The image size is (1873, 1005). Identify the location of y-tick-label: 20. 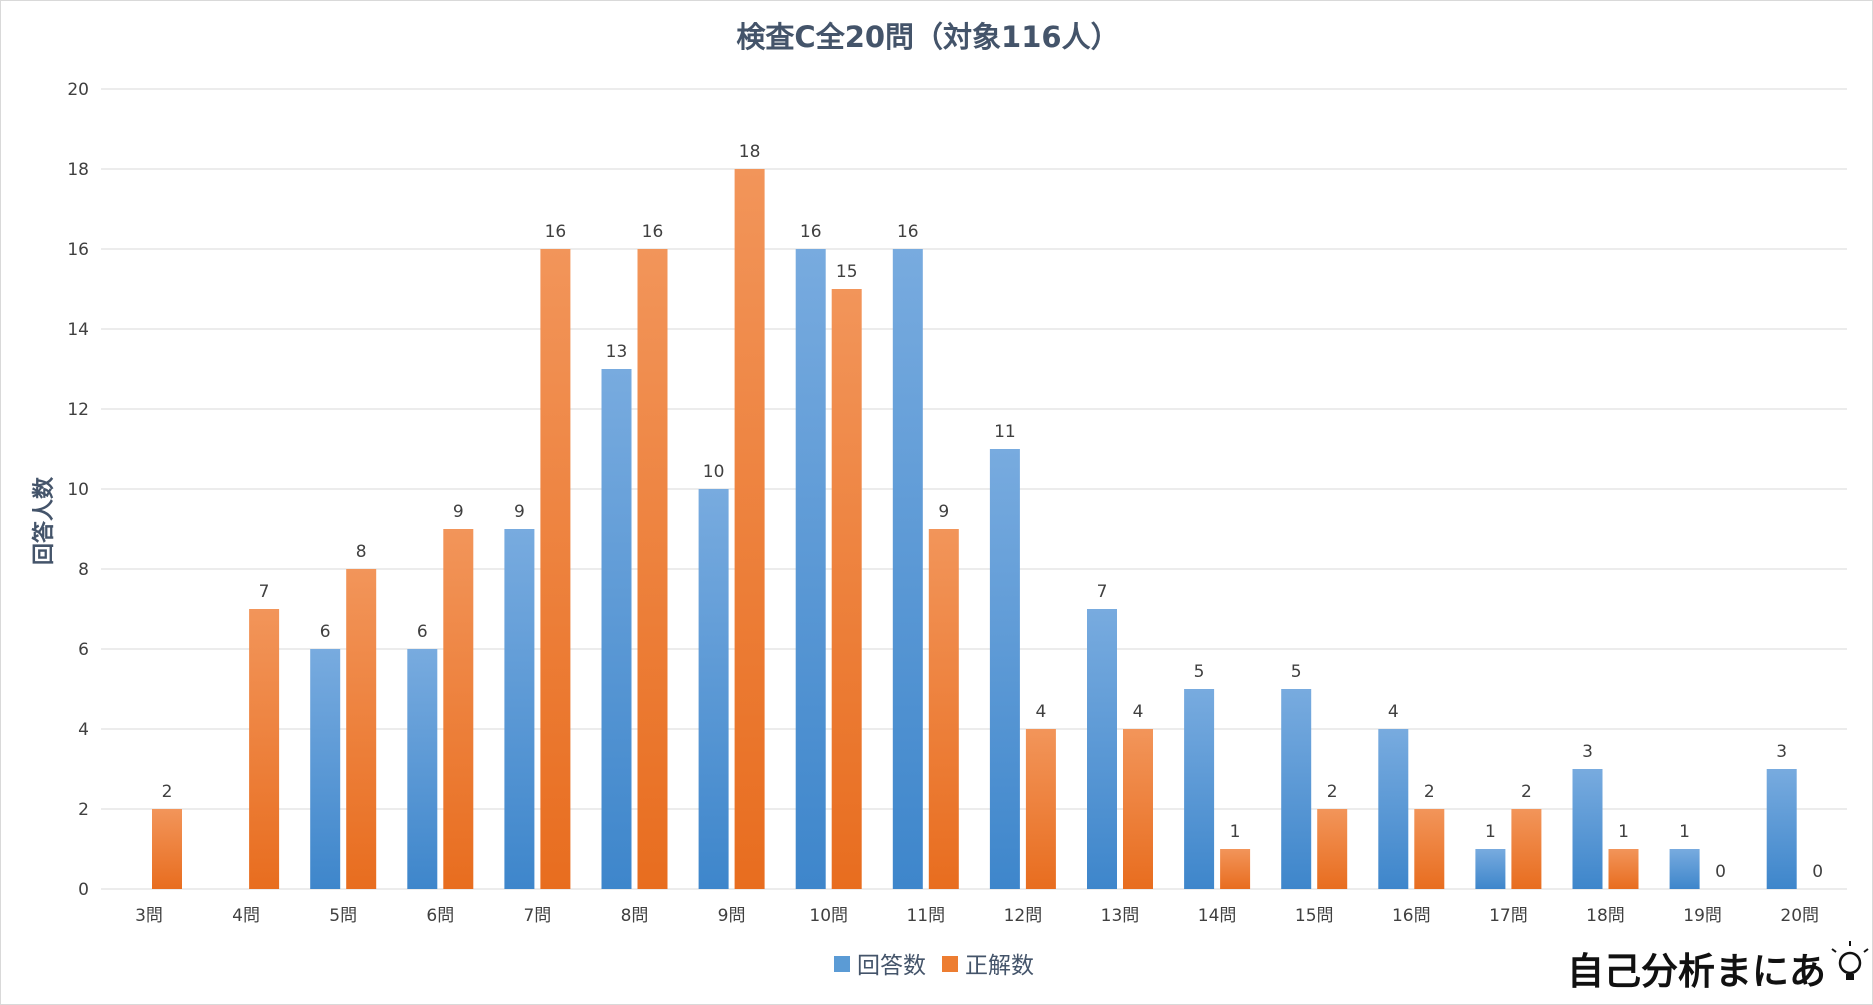
(78, 90).